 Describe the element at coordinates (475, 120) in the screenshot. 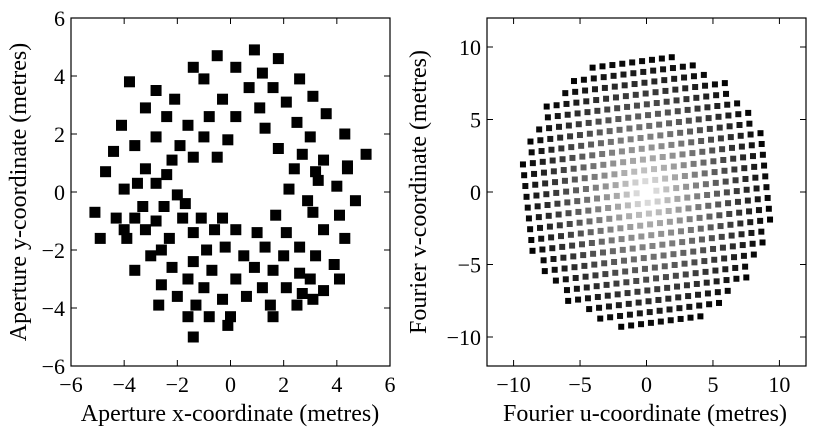

I see `fourier-y-tick-label: 5` at that location.